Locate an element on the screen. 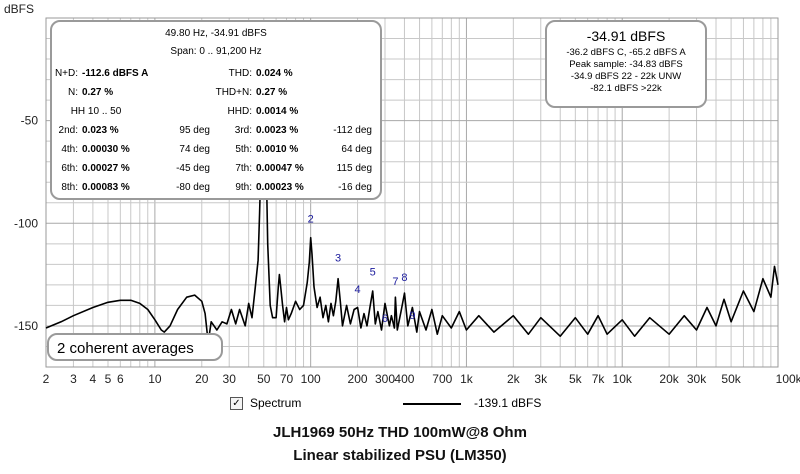 Image resolution: width=800 pixels, height=474 pixels. x-tick-label: 30 is located at coordinates (230, 379).